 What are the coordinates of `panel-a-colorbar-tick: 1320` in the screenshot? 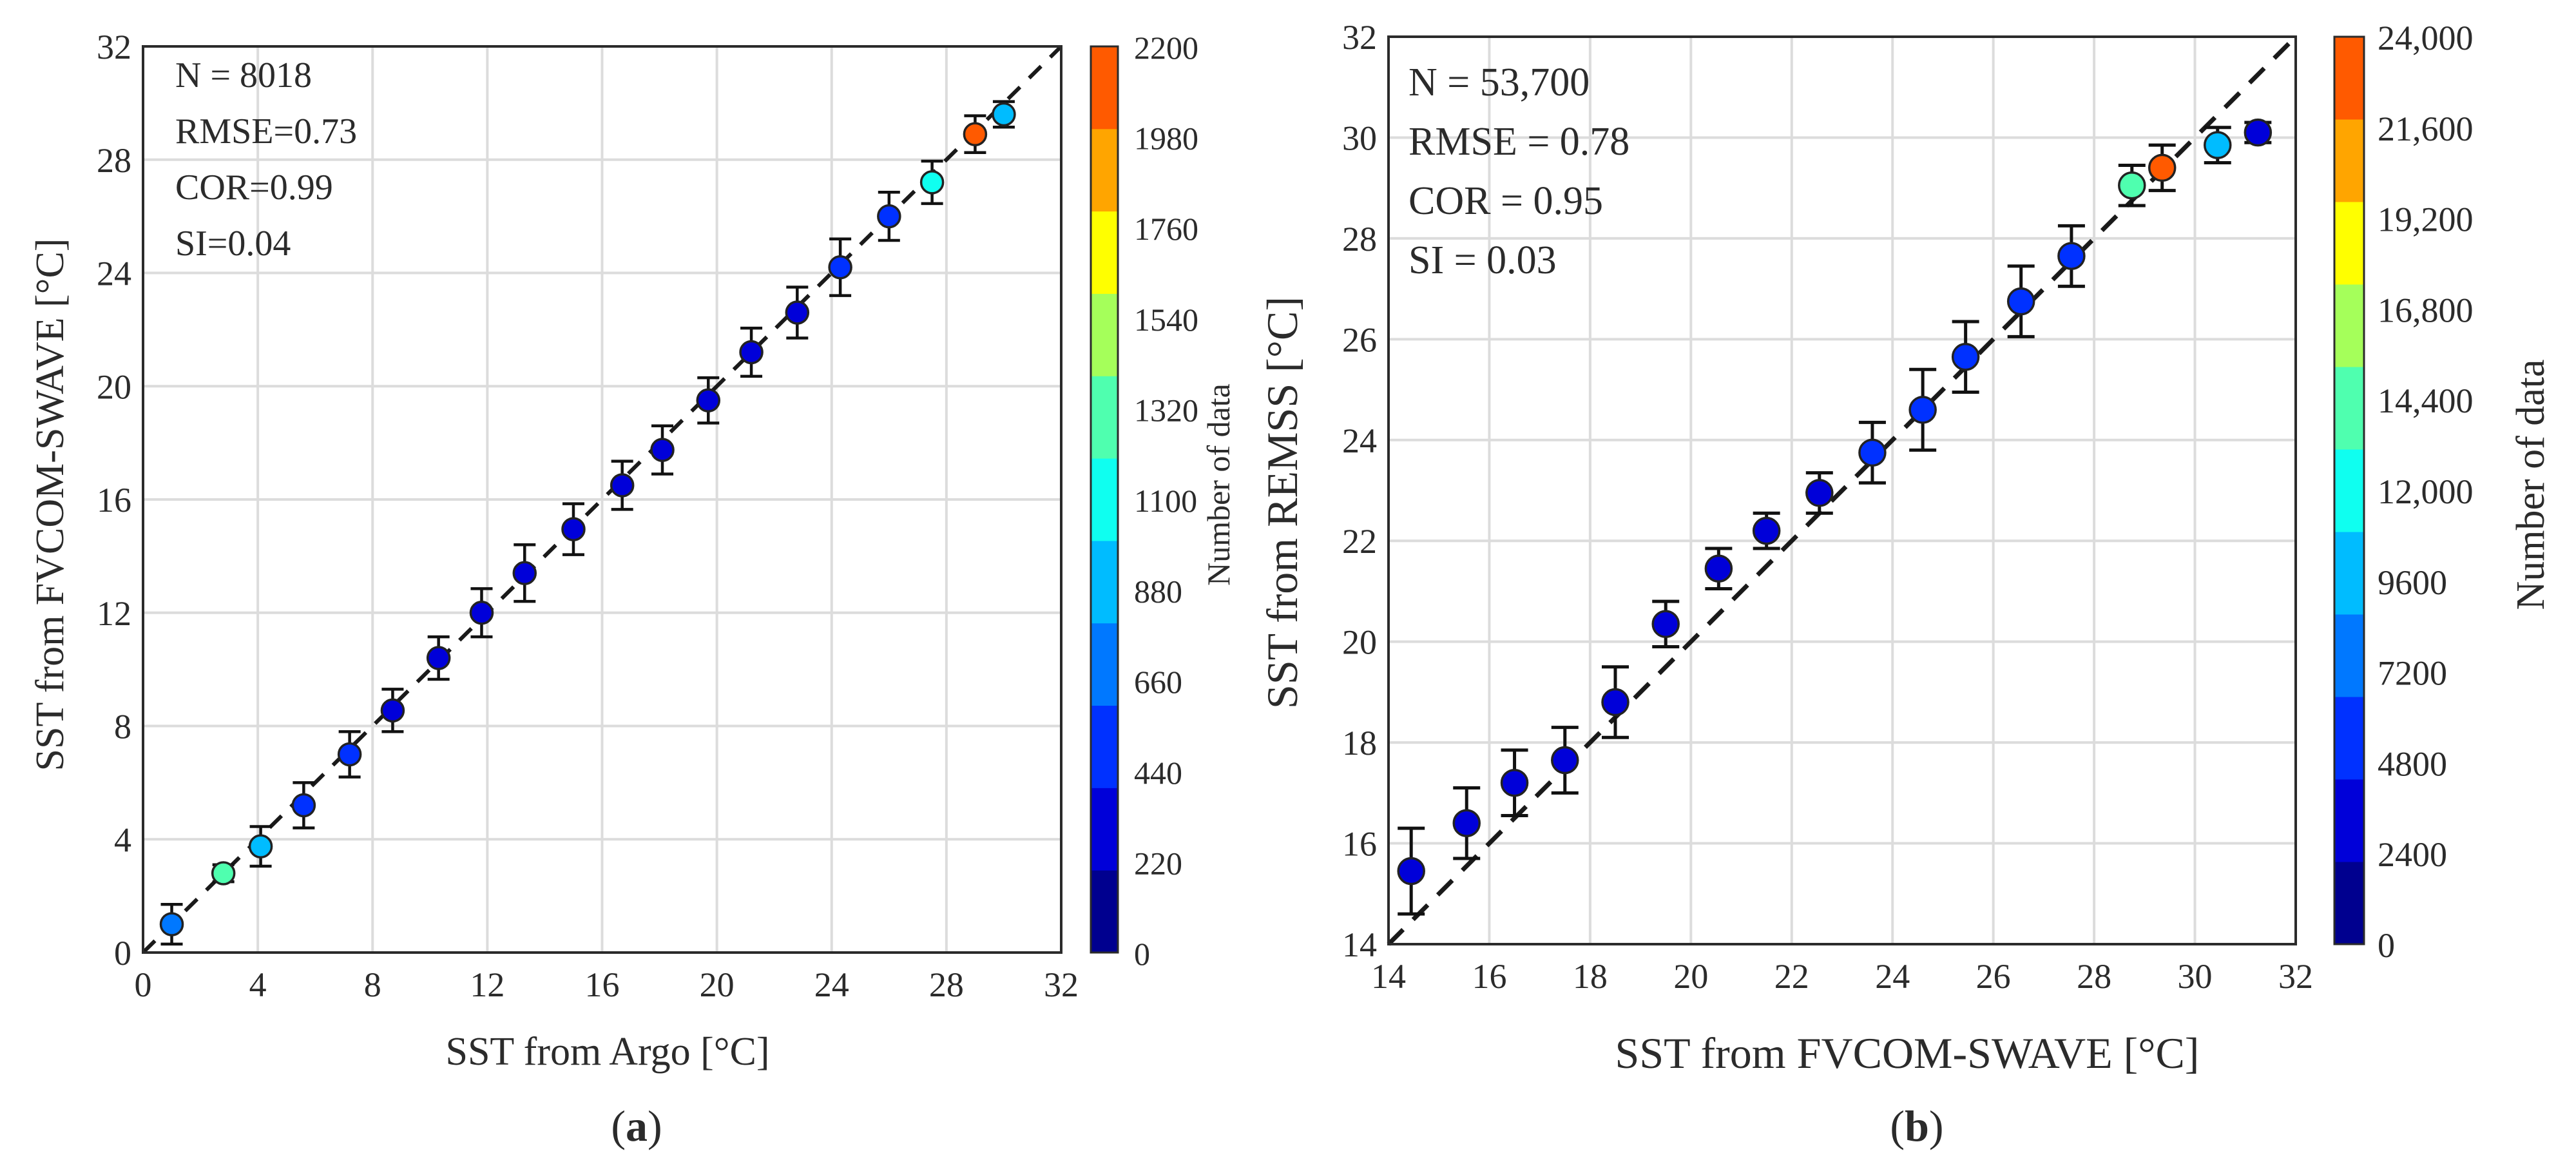 It's located at (1166, 410).